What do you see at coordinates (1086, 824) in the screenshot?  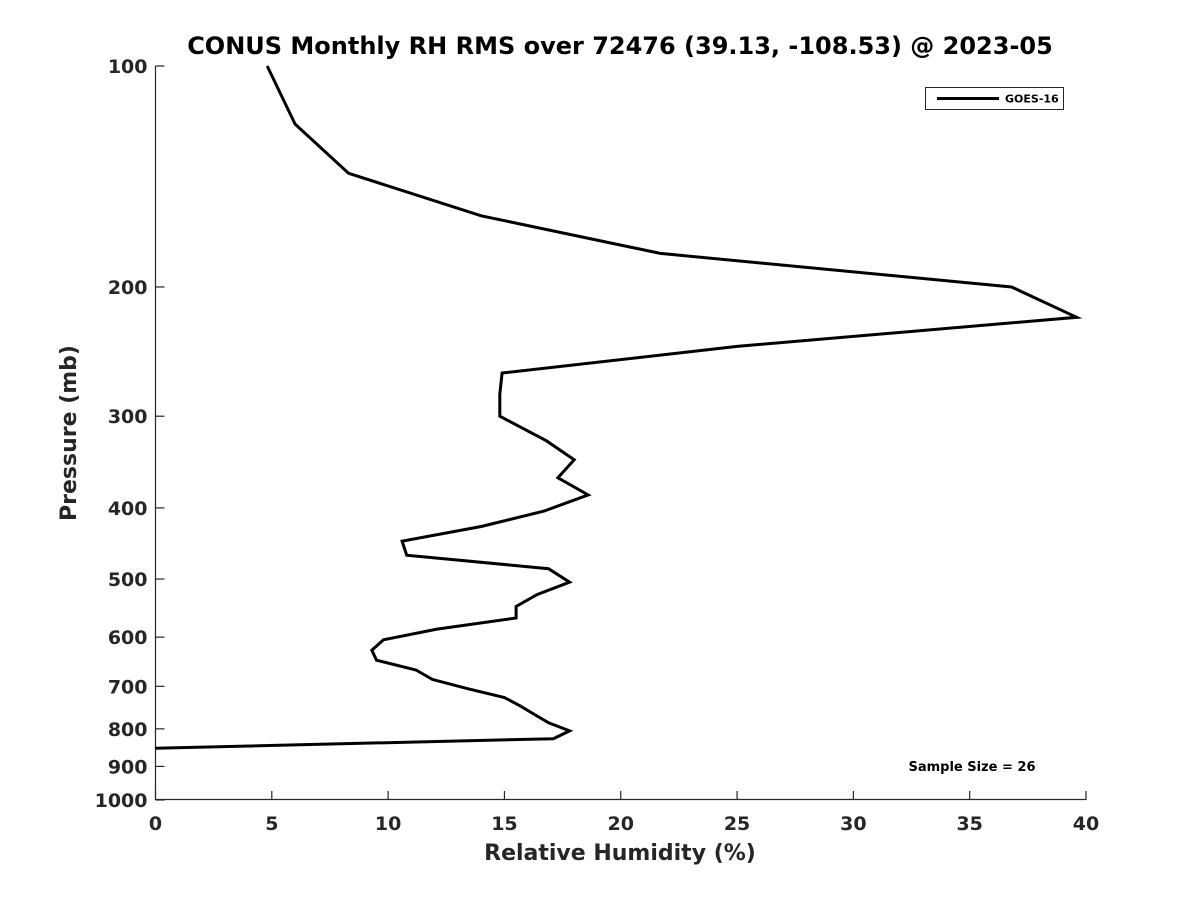 I see `x-tick-label: 40` at bounding box center [1086, 824].